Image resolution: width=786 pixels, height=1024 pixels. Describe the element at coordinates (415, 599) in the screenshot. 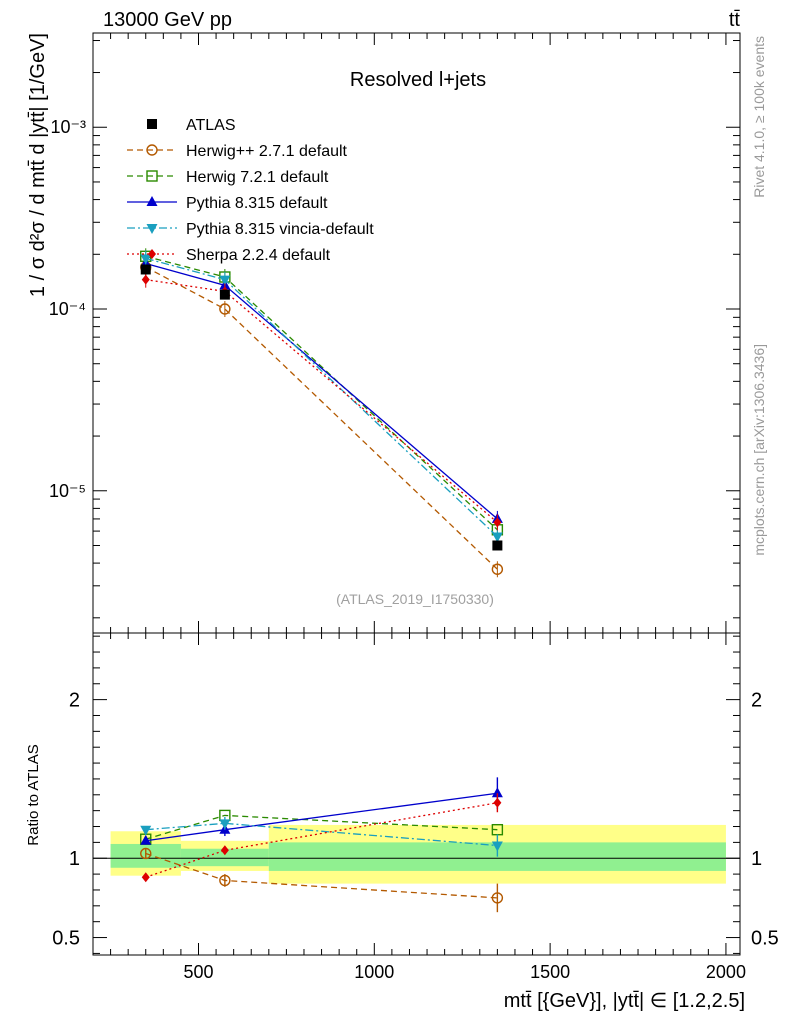

I see `watermark: (ATLAS_2019_I1750330)` at that location.